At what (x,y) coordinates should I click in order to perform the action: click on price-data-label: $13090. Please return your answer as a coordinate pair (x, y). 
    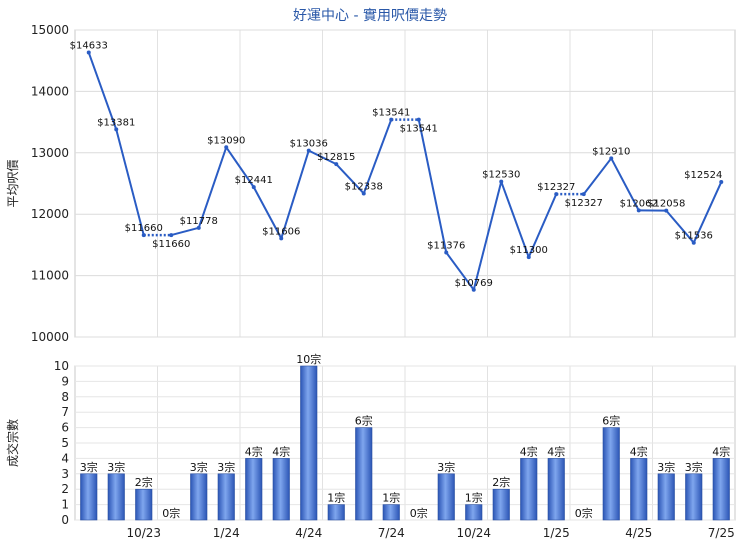
    Looking at the image, I should click on (226, 140).